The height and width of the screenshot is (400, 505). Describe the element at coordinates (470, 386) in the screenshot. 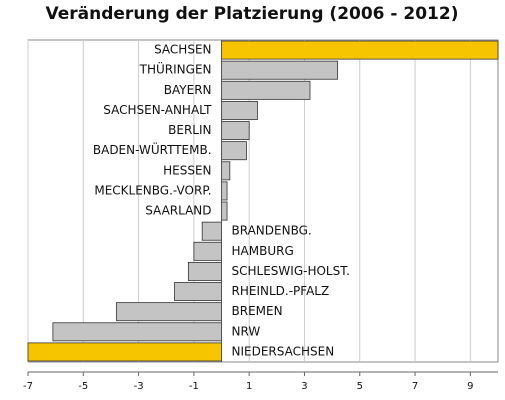

I see `x-tick-label: 9` at that location.